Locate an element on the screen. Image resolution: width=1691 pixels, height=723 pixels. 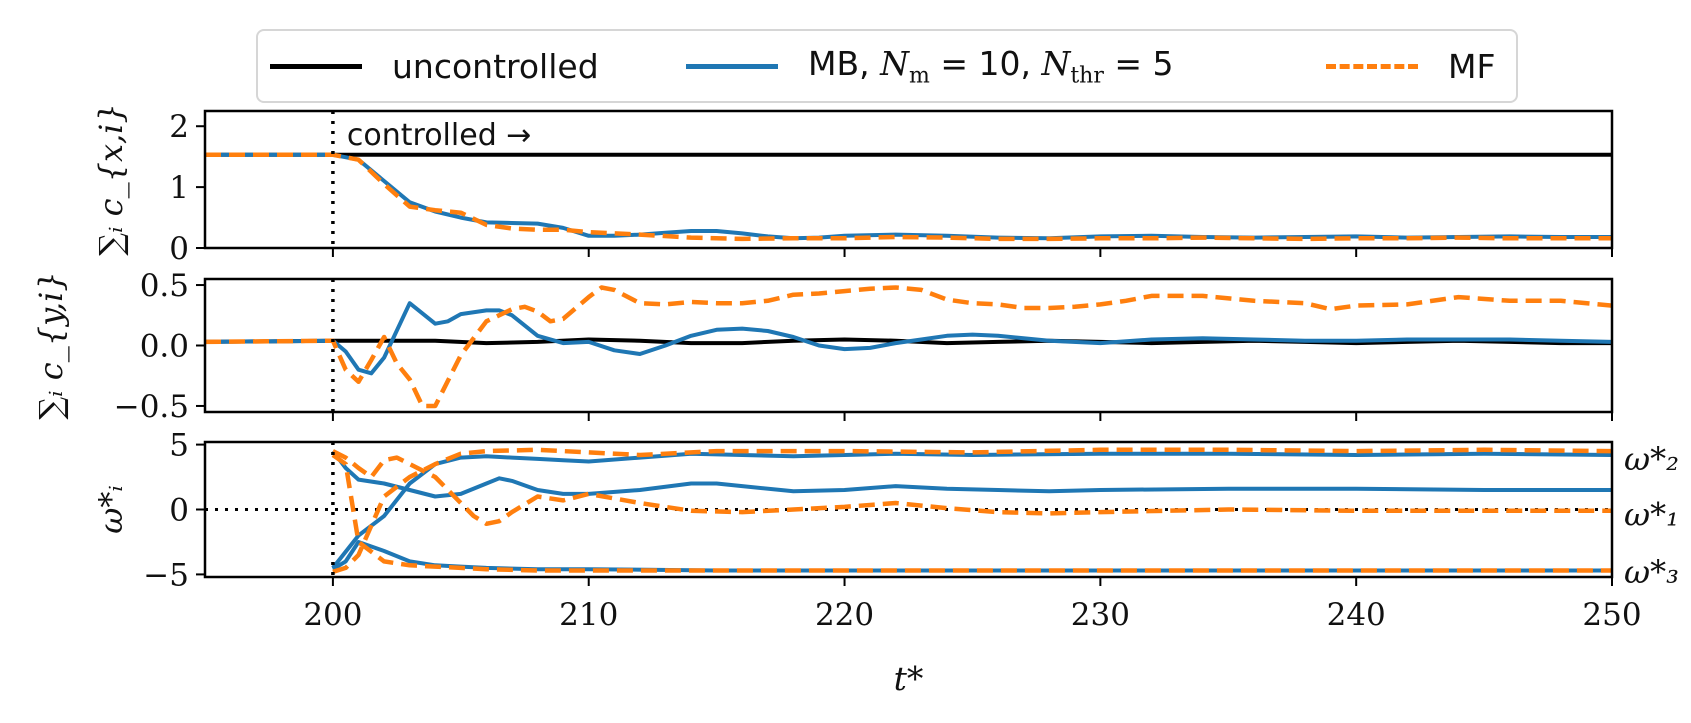
right-label-omega-2: ω*₁ is located at coordinates (1651, 515).